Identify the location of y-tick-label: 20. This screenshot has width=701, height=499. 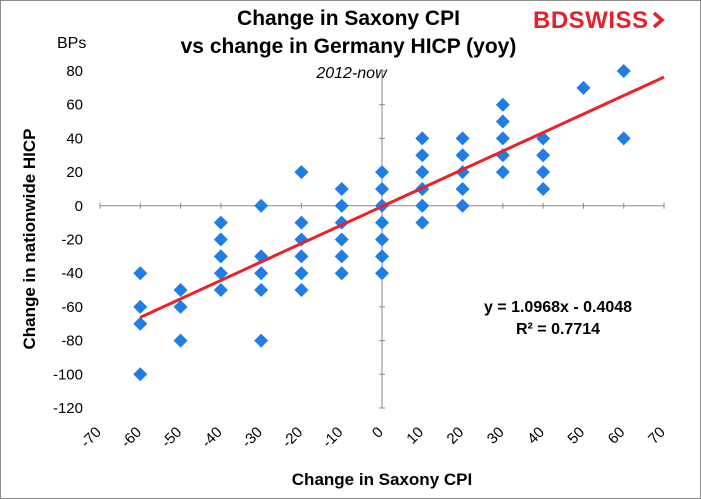
(74, 172).